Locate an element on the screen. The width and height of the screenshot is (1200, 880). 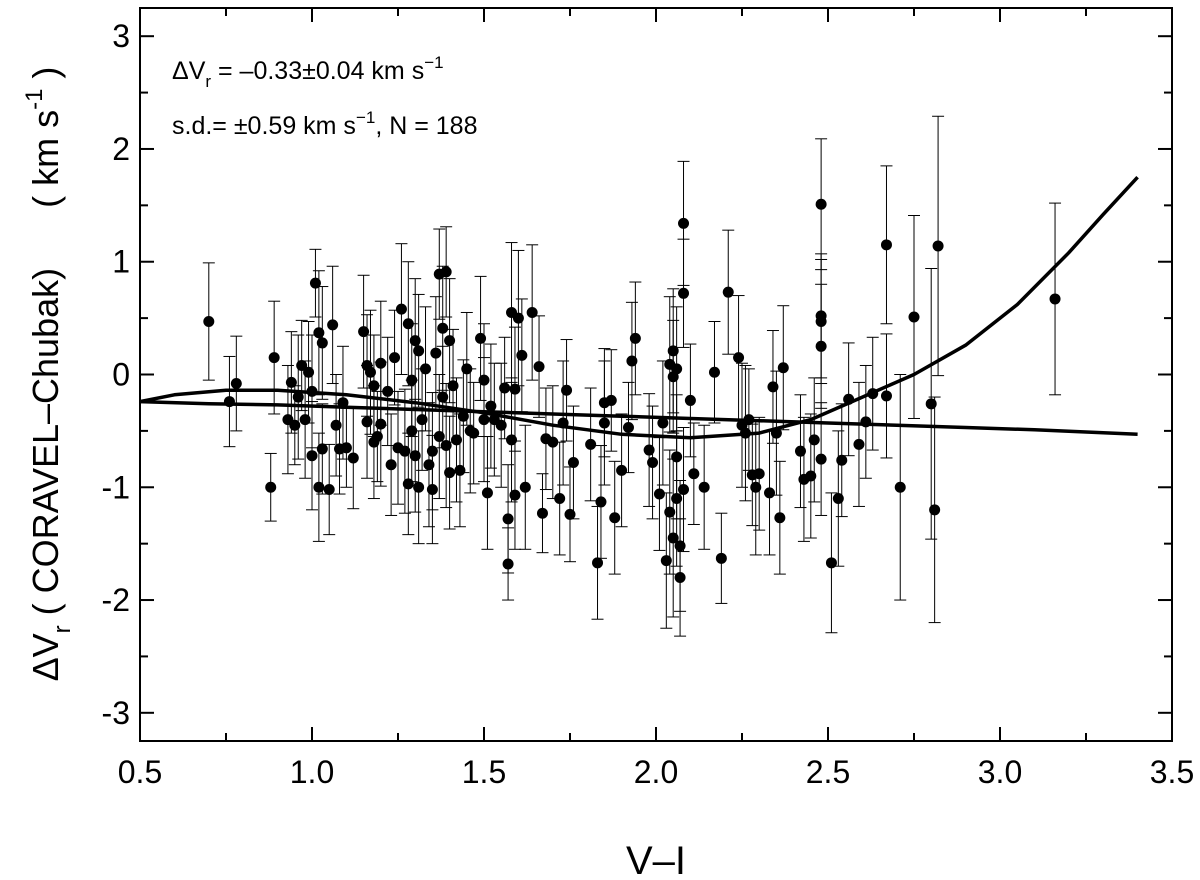
y-tick-label: -2 is located at coordinates (116, 600).